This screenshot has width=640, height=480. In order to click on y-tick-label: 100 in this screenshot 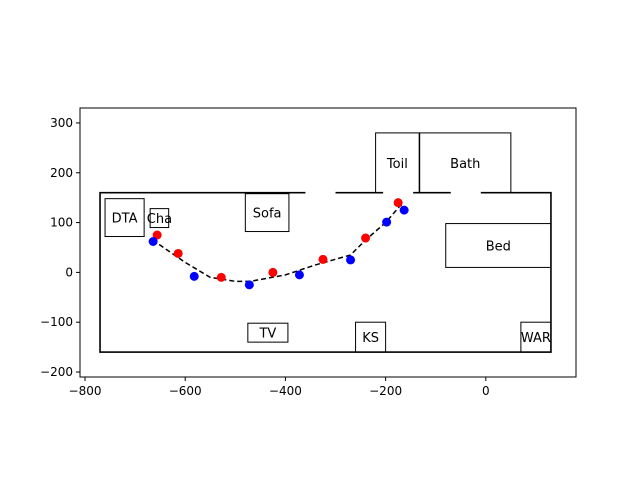, I will do `click(61, 223)`.